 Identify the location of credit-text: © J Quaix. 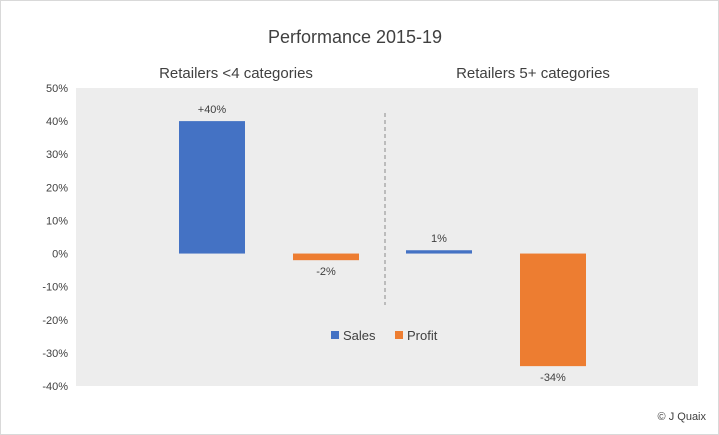
(682, 417).